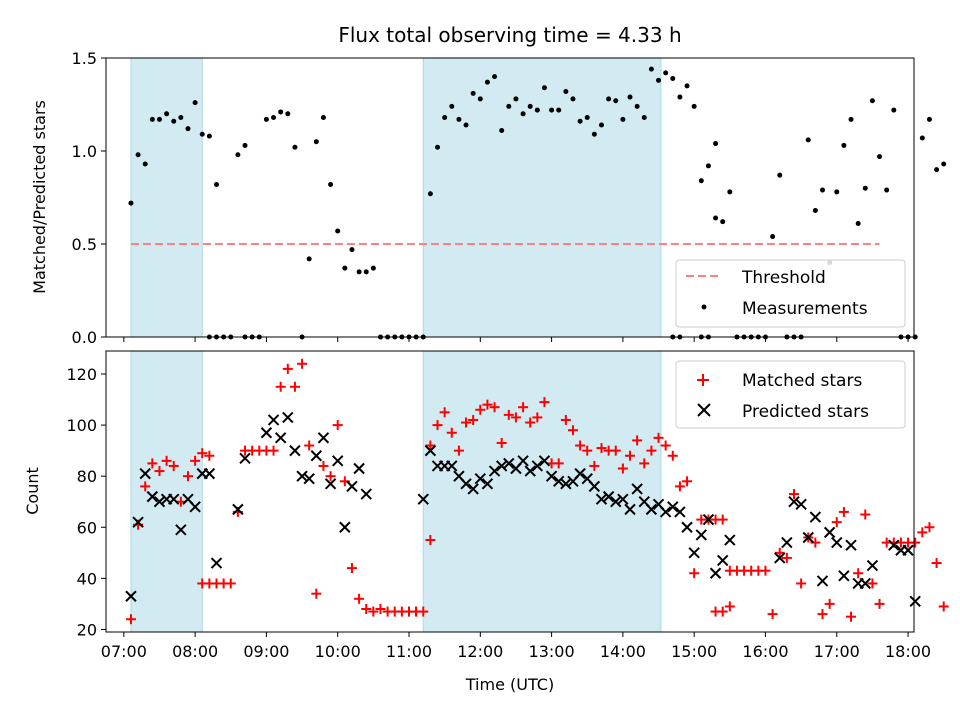  I want to click on bottom-xtick-label: 14:00, so click(623, 651).